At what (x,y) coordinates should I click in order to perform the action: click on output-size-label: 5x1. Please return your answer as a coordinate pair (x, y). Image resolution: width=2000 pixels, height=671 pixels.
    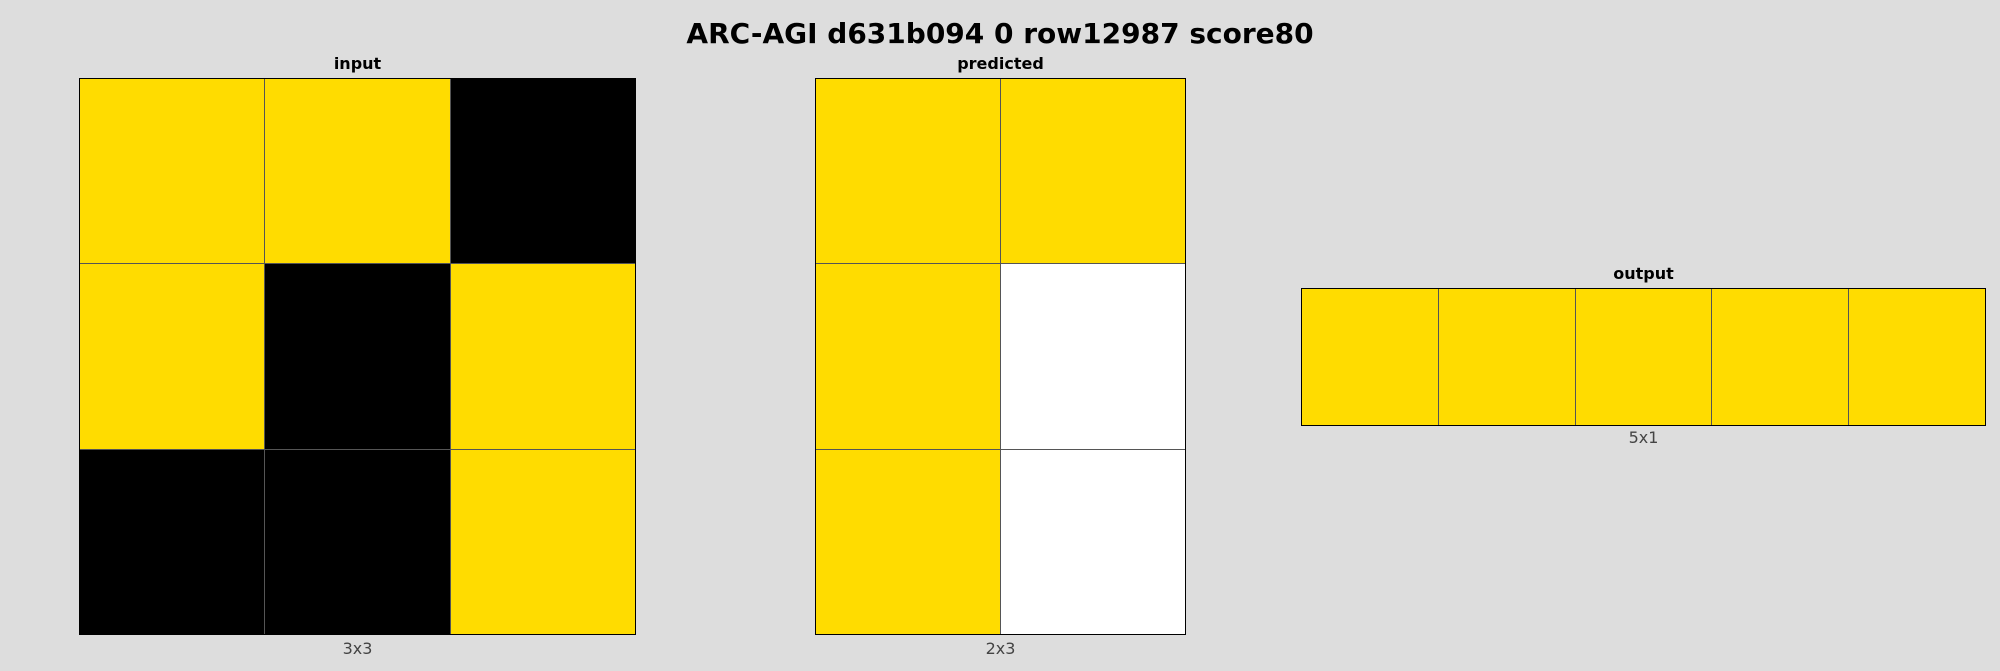
    Looking at the image, I should click on (1643, 437).